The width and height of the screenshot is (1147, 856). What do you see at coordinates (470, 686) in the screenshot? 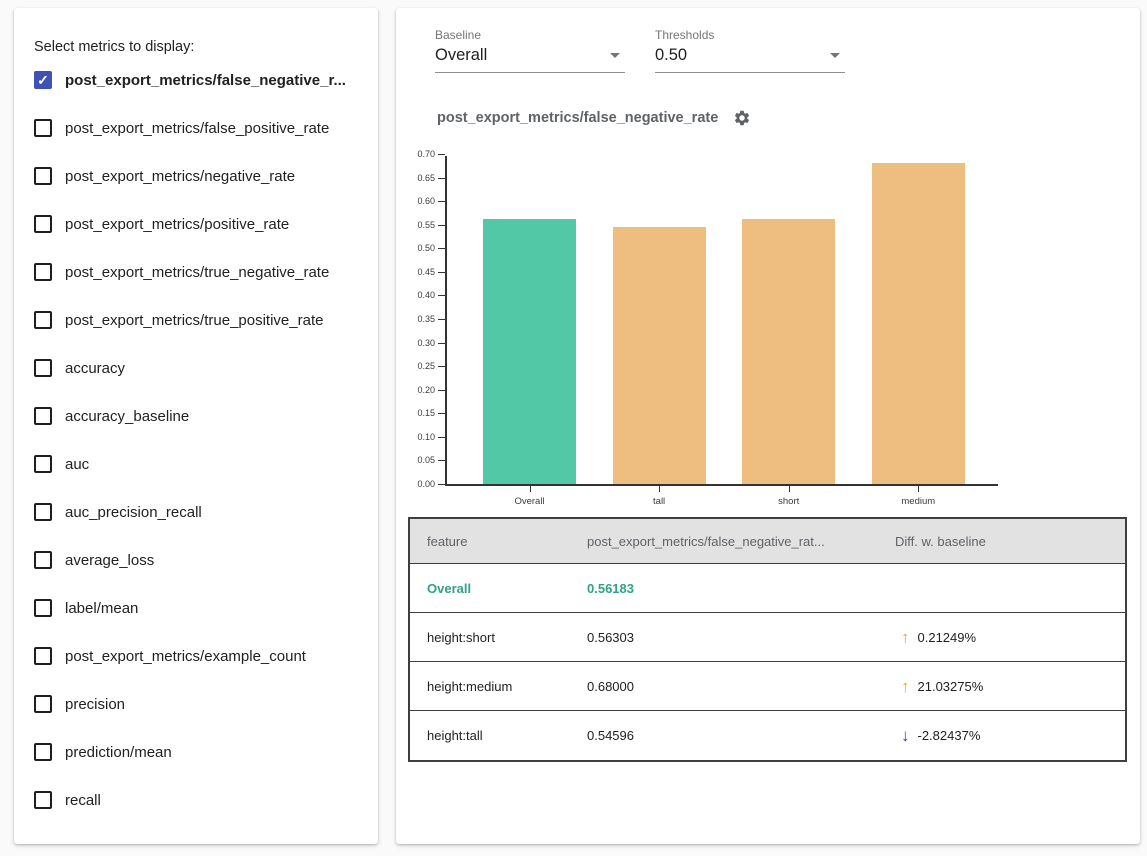
I see `feature-cell: height:medium` at bounding box center [470, 686].